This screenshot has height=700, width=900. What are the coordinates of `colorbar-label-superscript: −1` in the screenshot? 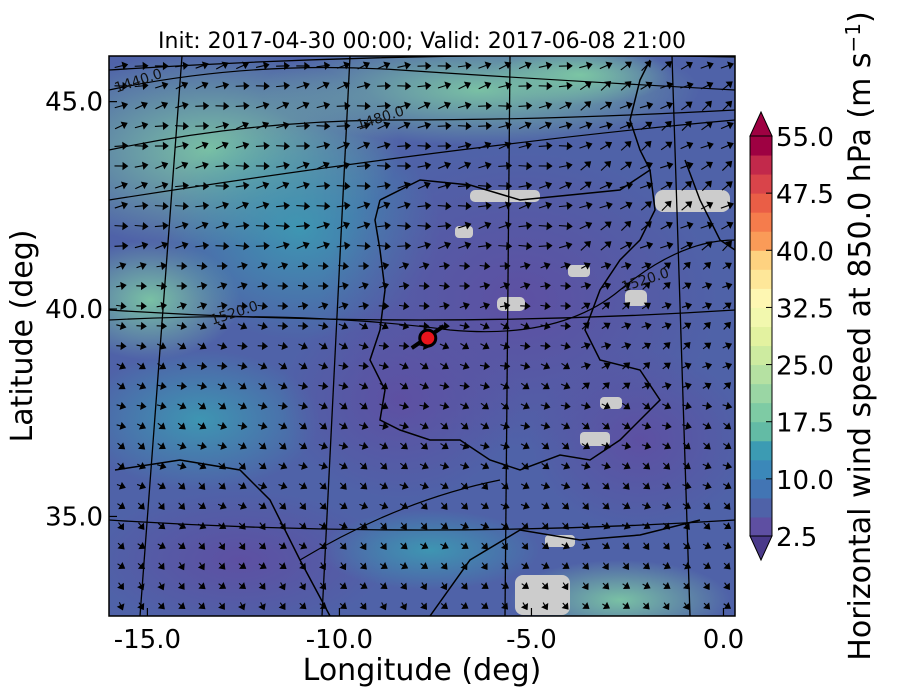 It's located at (853, 37).